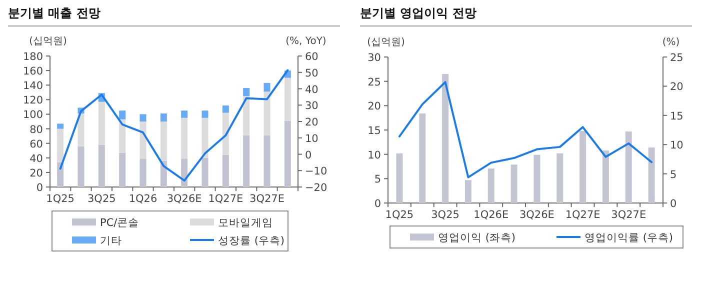 The width and height of the screenshot is (704, 282). Describe the element at coordinates (374, 131) in the screenshot. I see `y-tick-label: 15` at that location.